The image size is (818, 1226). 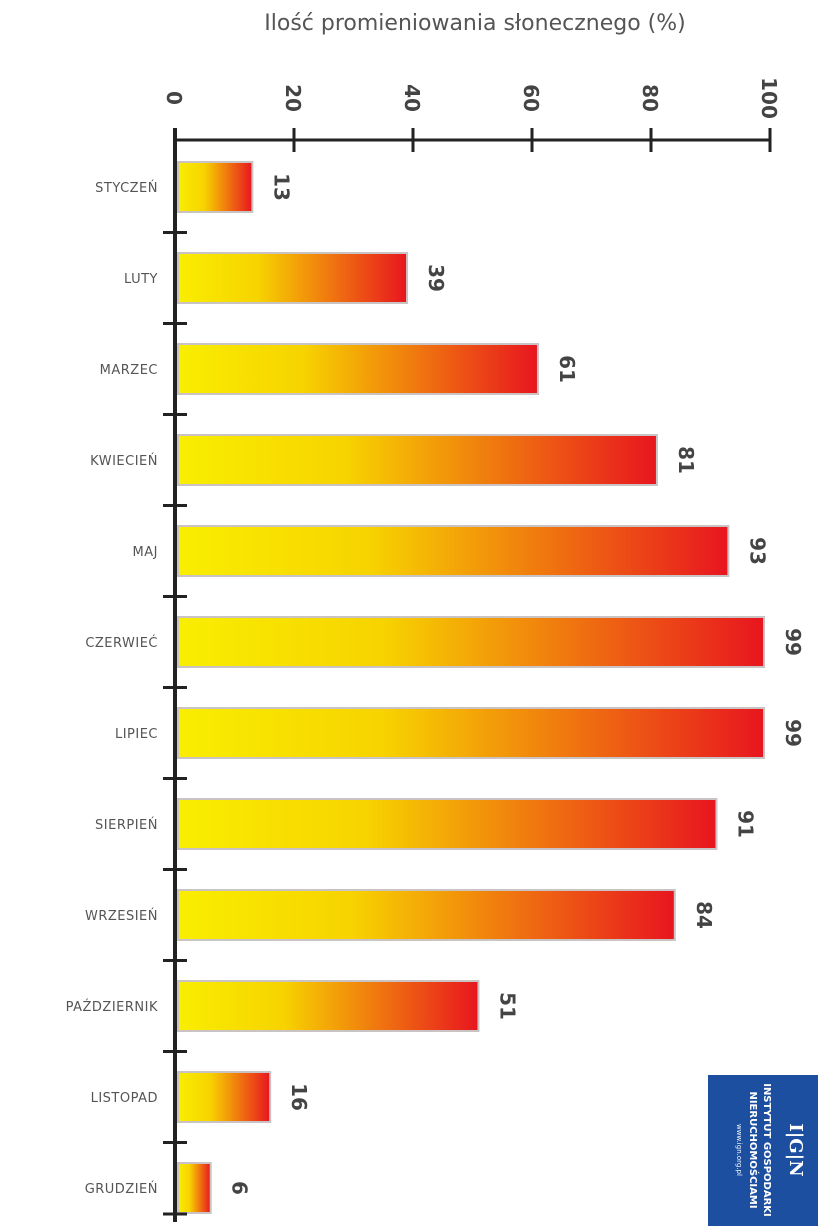 What do you see at coordinates (293, 98) in the screenshot?
I see `x-tick-label: 20` at bounding box center [293, 98].